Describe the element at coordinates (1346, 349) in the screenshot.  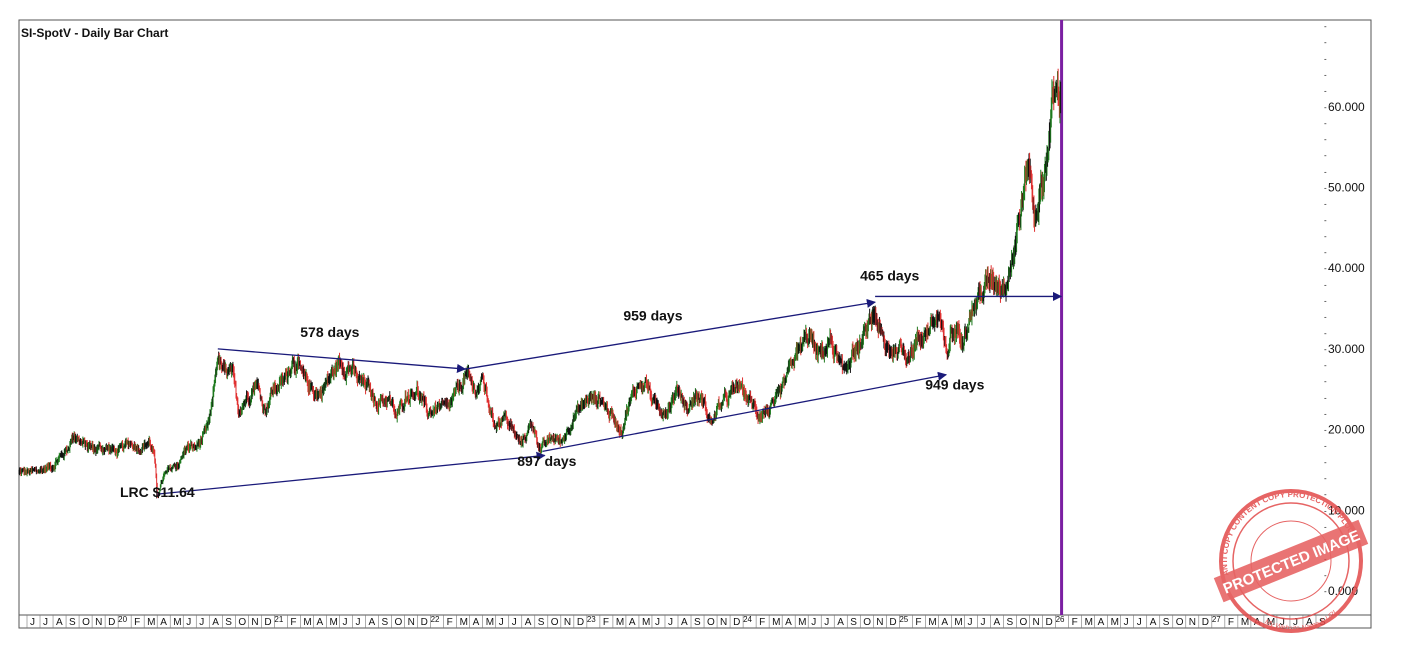
I see `y-tick-label: 30.000` at that location.